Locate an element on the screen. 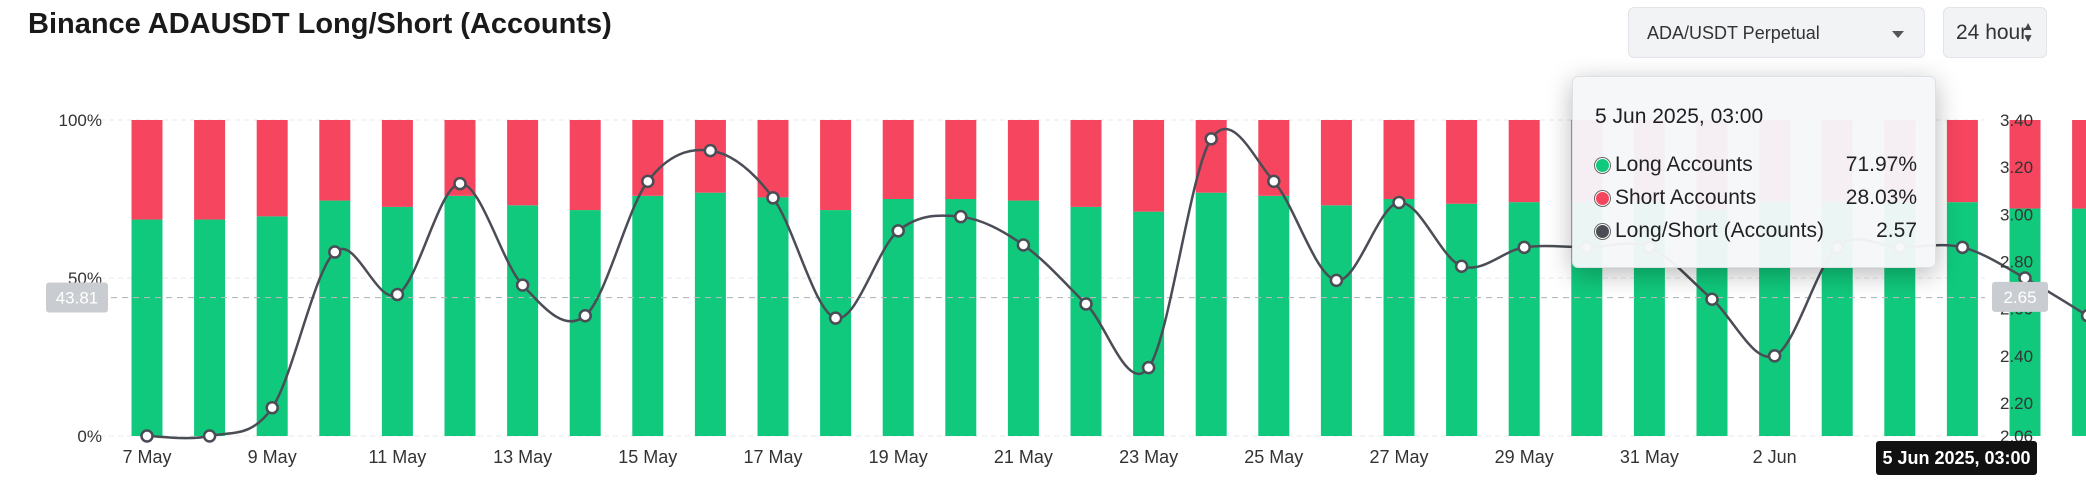  interval-select: 24 hour ▲ ▼ is located at coordinates (1995, 32).